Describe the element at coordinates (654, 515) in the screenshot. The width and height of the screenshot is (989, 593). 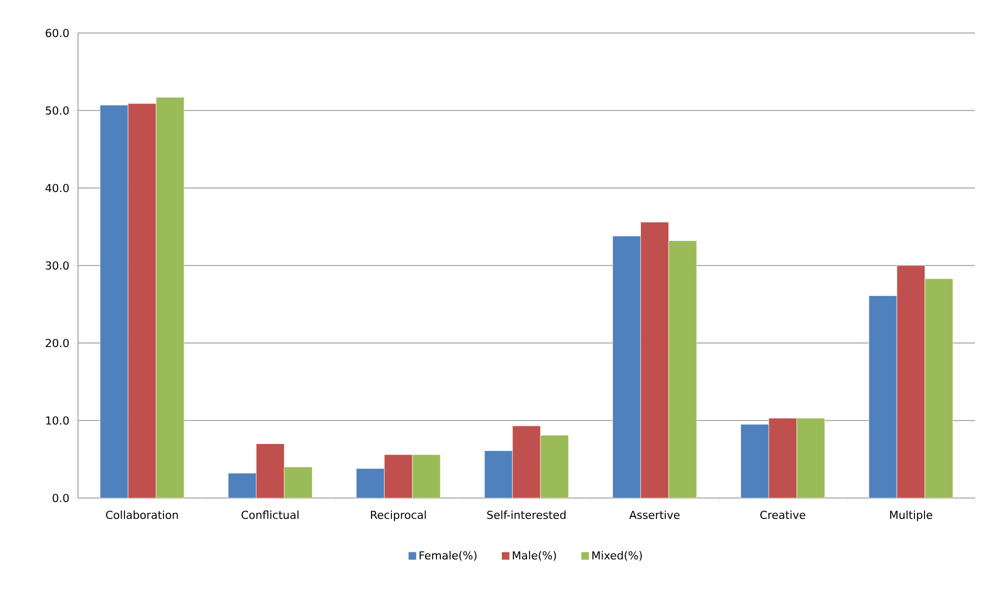
I see `x-tick-label: Assertive` at that location.